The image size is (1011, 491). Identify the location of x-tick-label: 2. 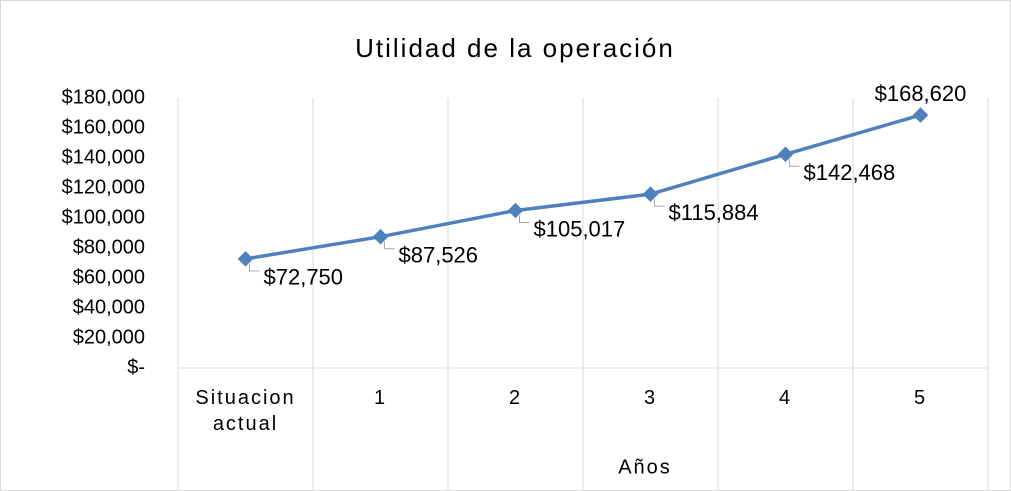
(515, 398).